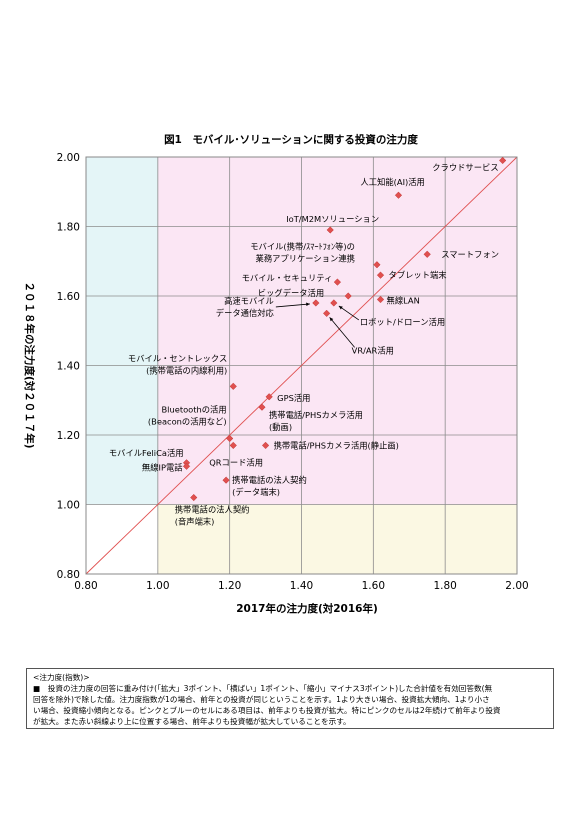 The width and height of the screenshot is (582, 840). What do you see at coordinates (195, 522) in the screenshot?
I see `data-label: (音声端末)` at bounding box center [195, 522].